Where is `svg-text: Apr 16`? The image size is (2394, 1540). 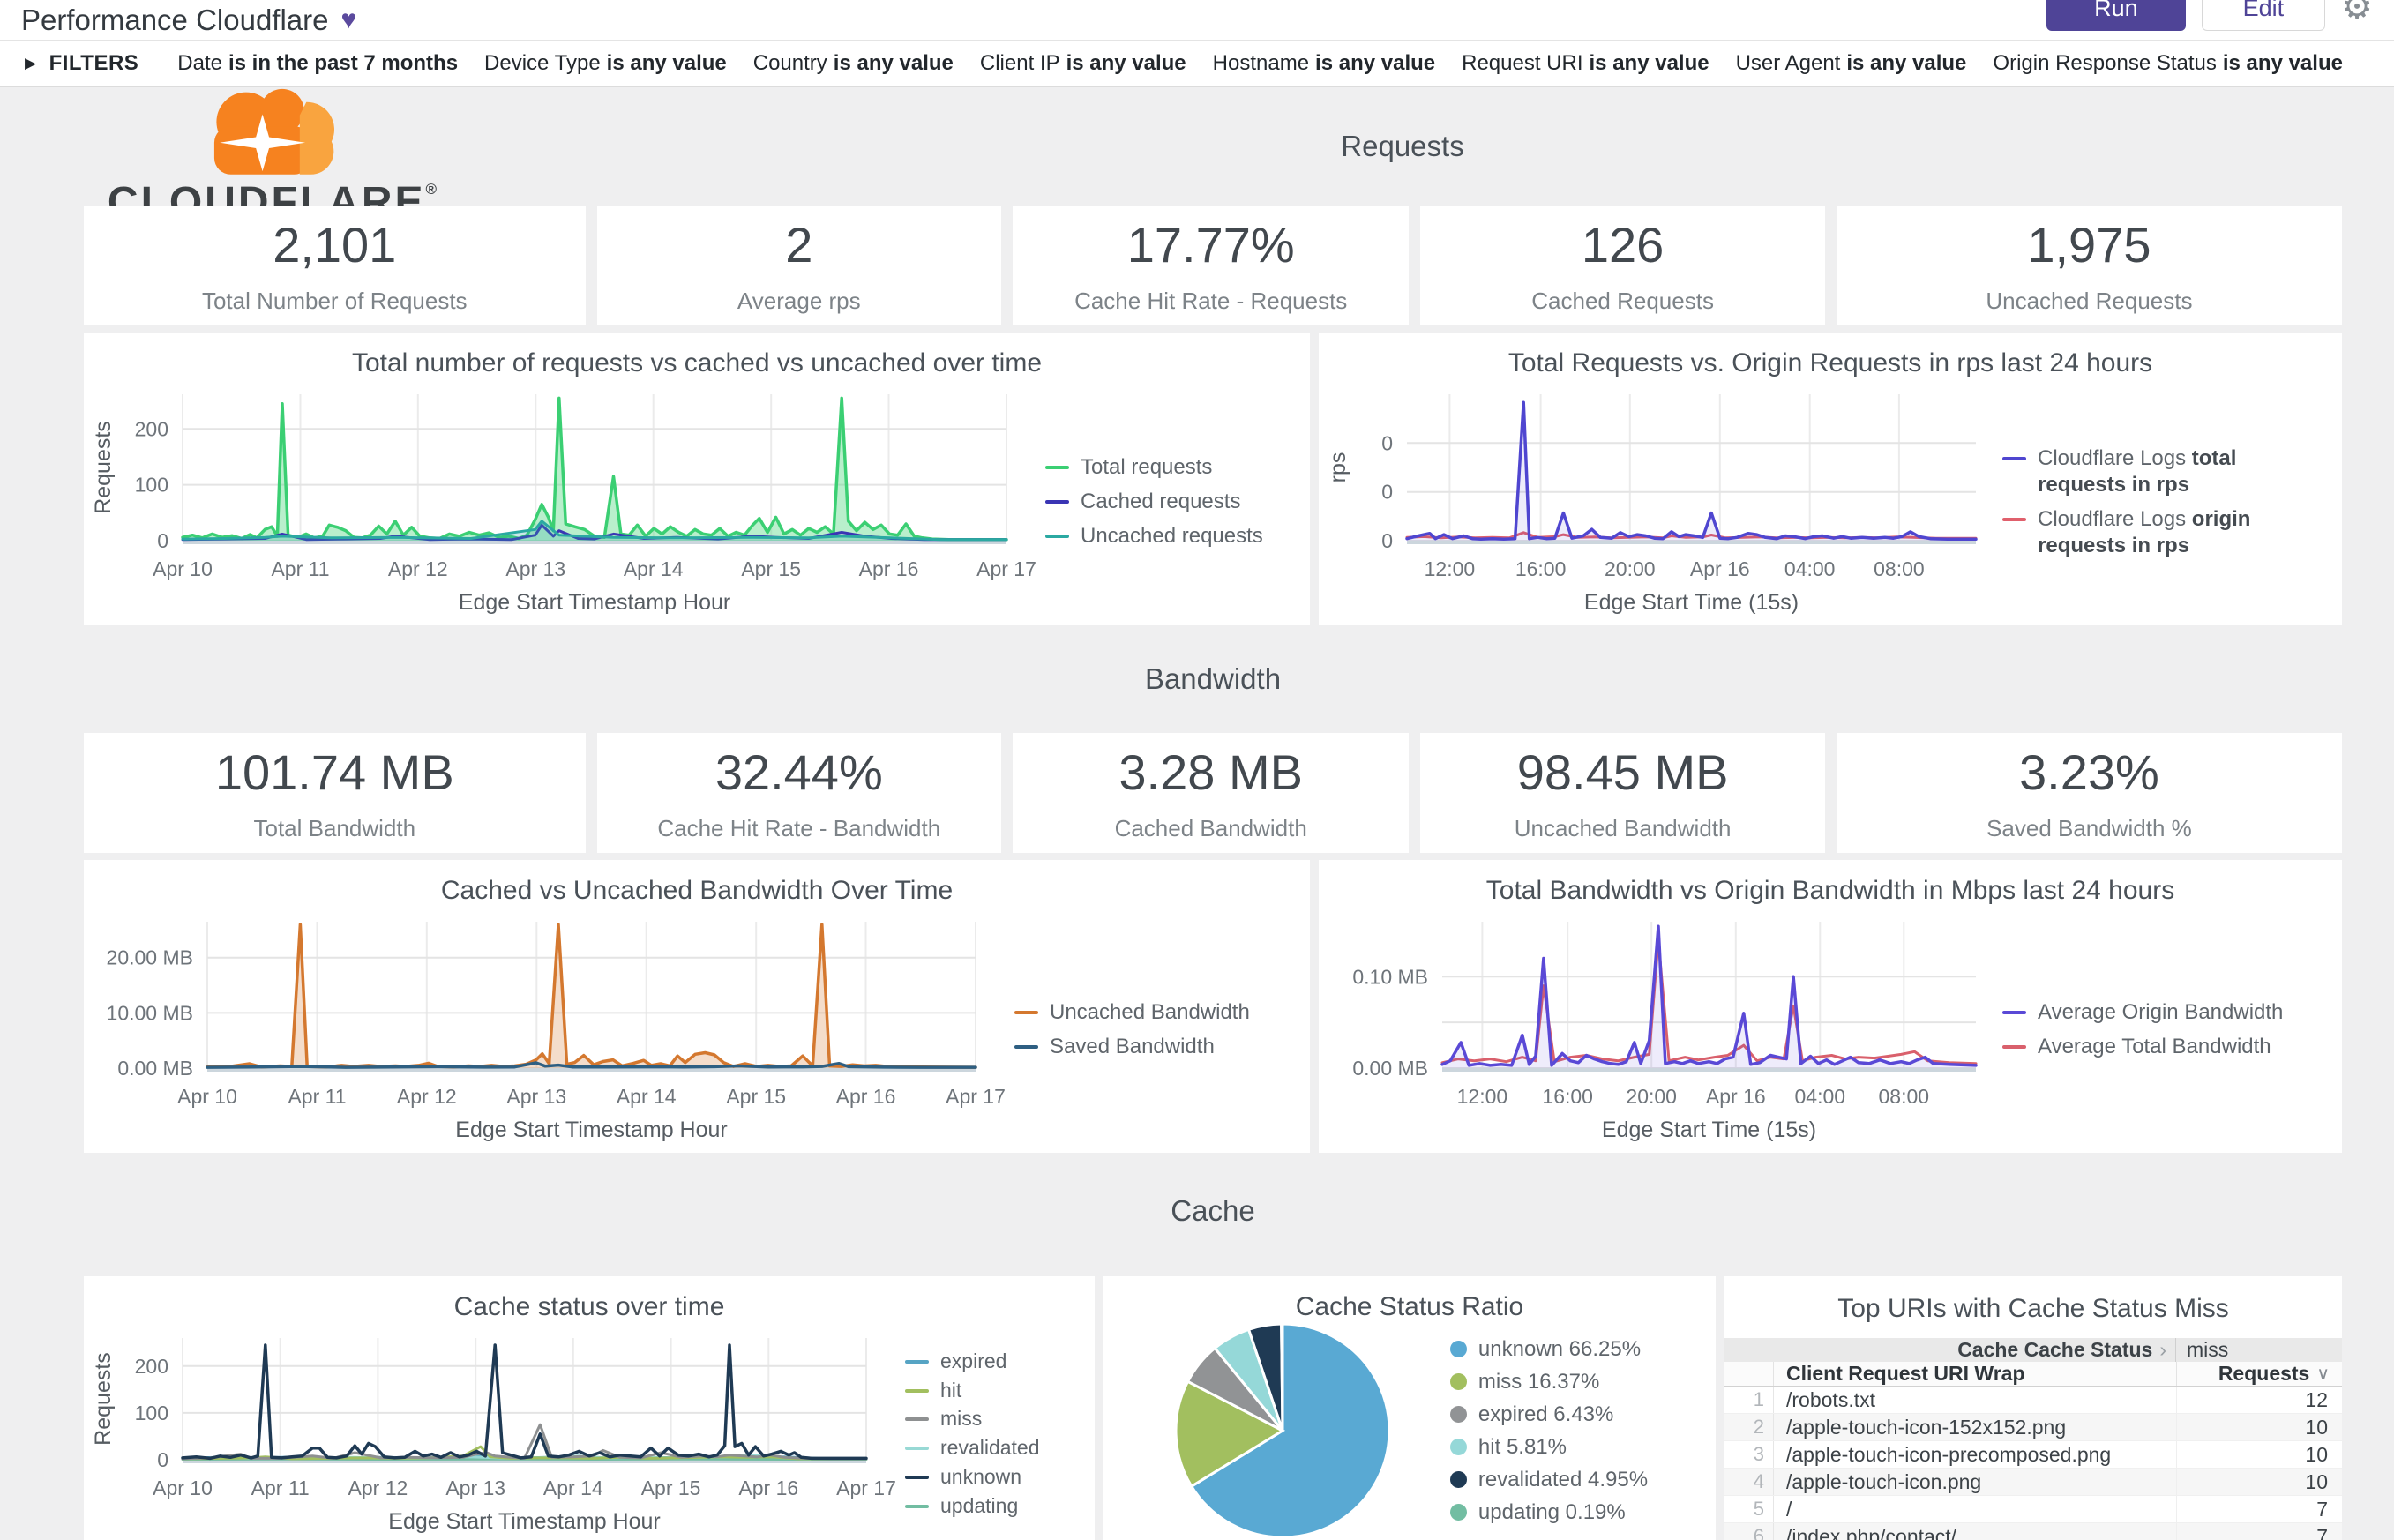
svg-text: Apr 16 is located at coordinates (768, 1487).